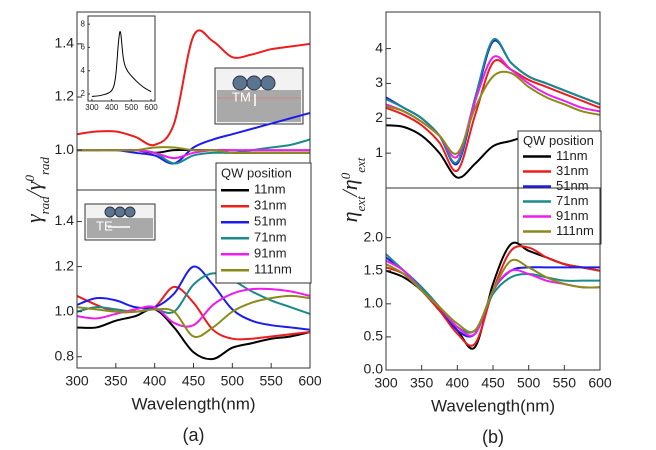  I want to click on inset-background, so click(121, 58).